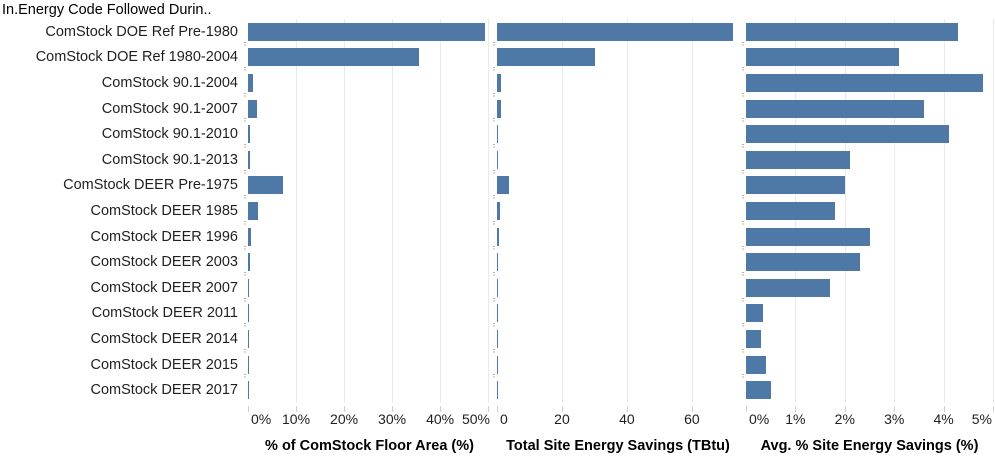  Describe the element at coordinates (981, 419) in the screenshot. I see `axis-tick-label: 5%` at that location.